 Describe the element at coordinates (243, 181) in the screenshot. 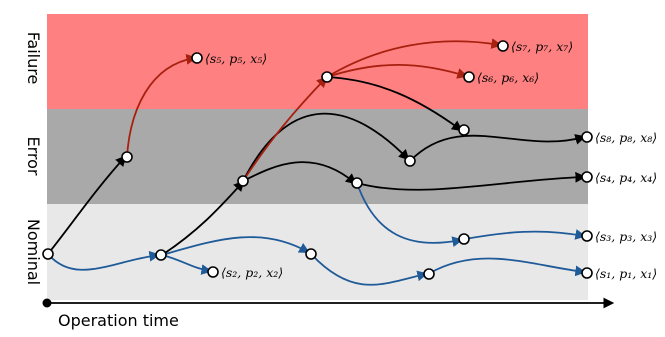

I see `node-g` at that location.